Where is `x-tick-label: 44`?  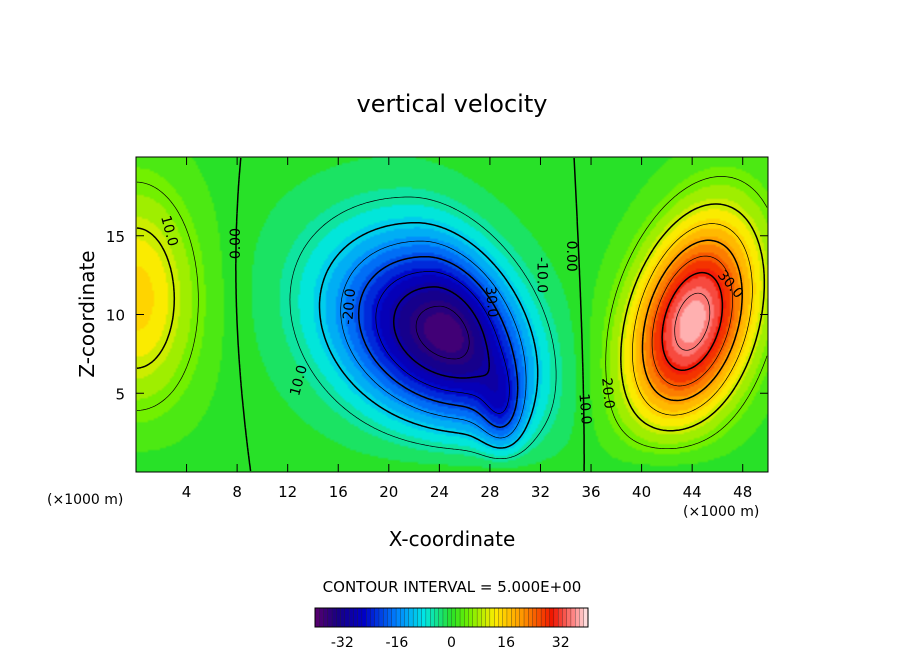 x-tick-label: 44 is located at coordinates (692, 492).